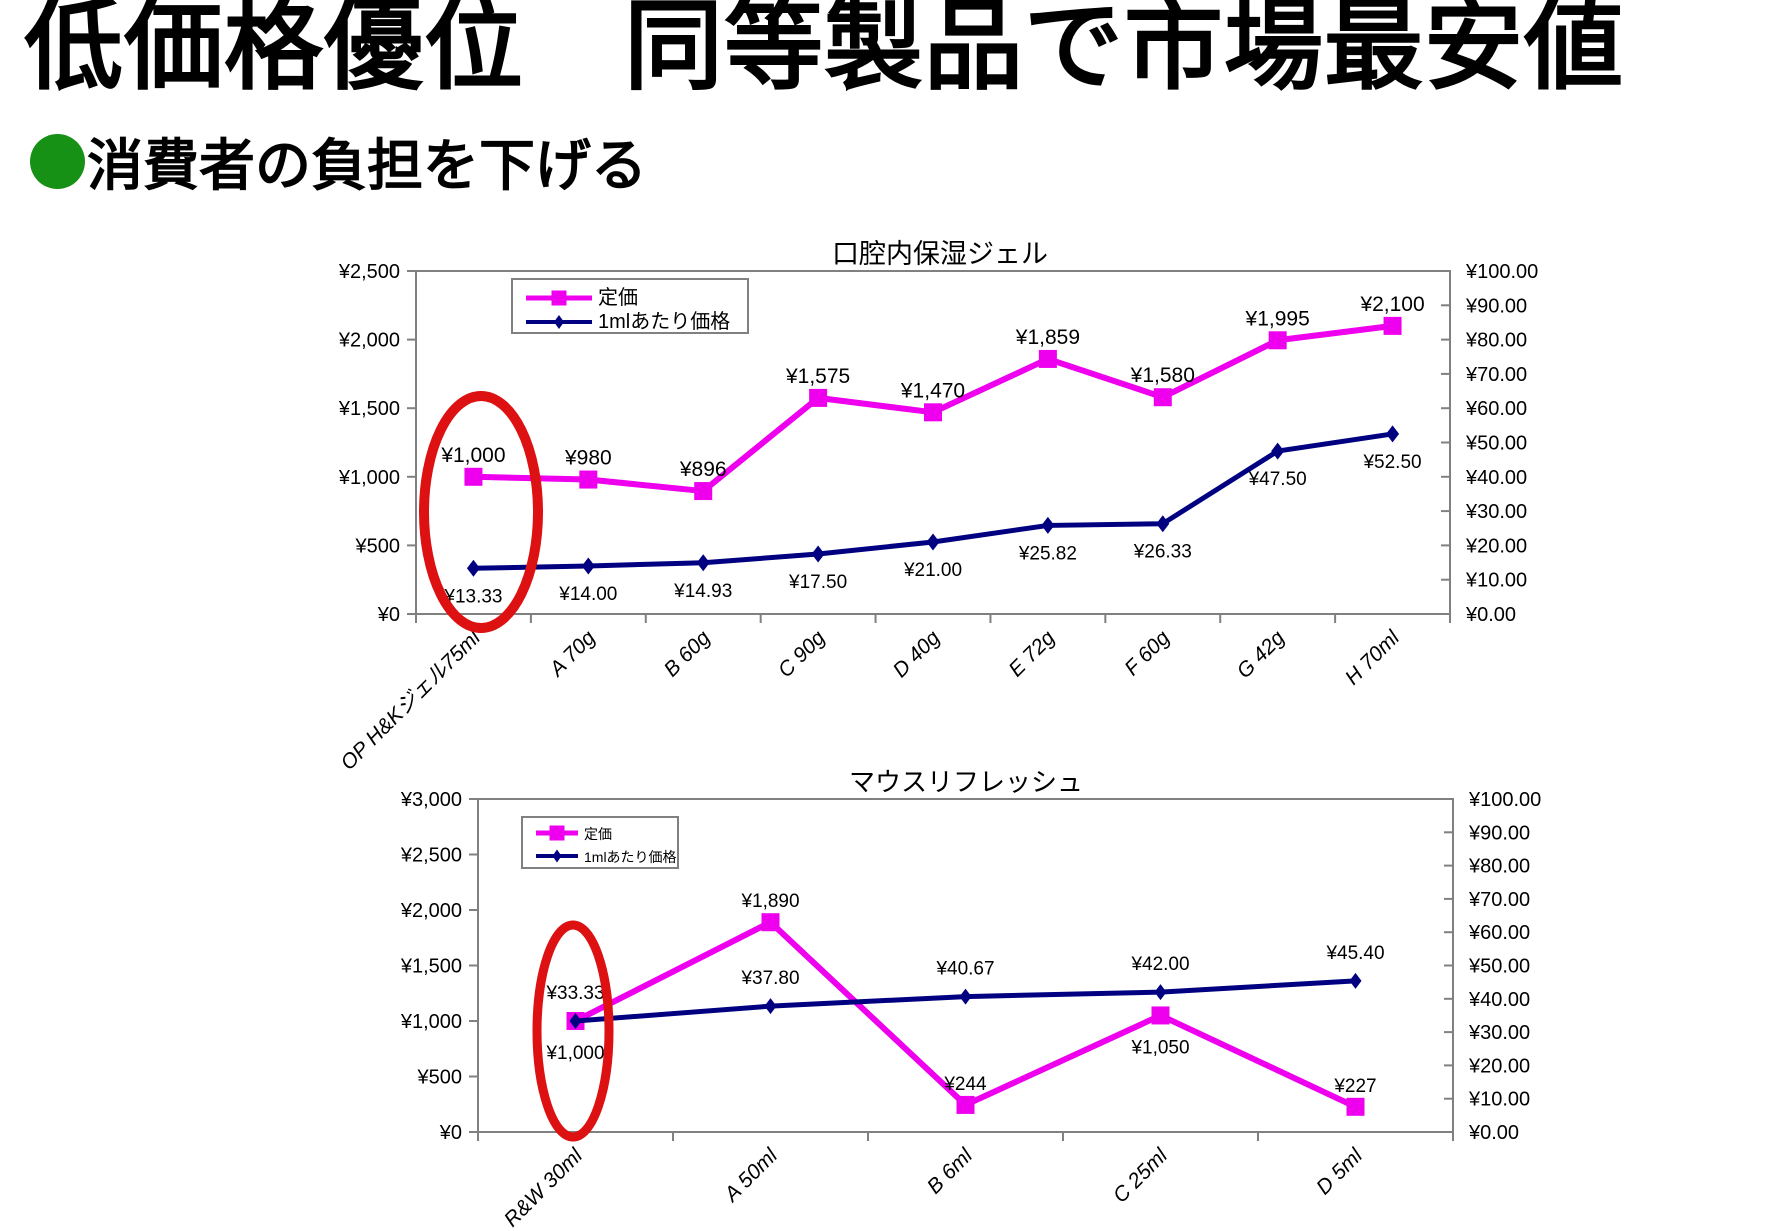 This screenshot has height=1231, width=1778. Describe the element at coordinates (1031, 653) in the screenshot. I see `category-label: E 72g` at that location.